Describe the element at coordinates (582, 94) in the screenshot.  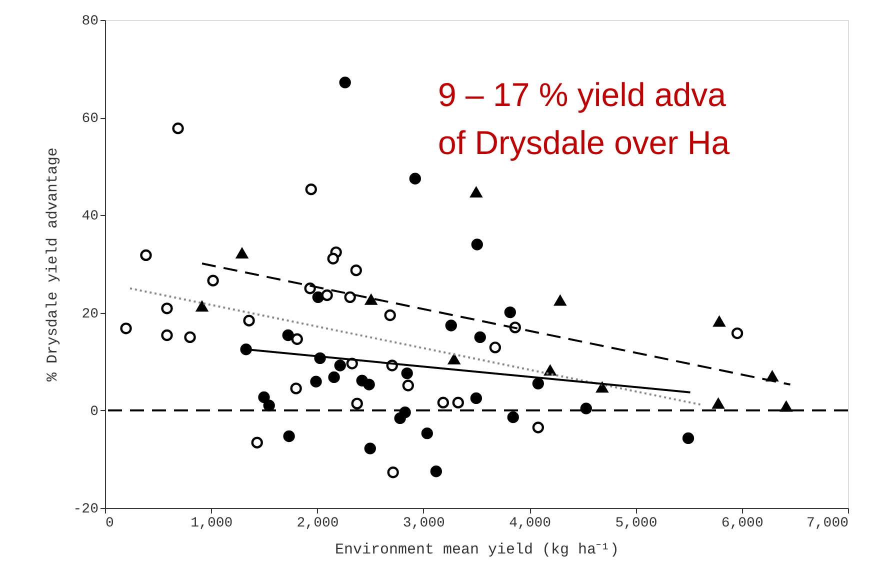
I see `annotation: 9 – 17 % yield adva` at that location.